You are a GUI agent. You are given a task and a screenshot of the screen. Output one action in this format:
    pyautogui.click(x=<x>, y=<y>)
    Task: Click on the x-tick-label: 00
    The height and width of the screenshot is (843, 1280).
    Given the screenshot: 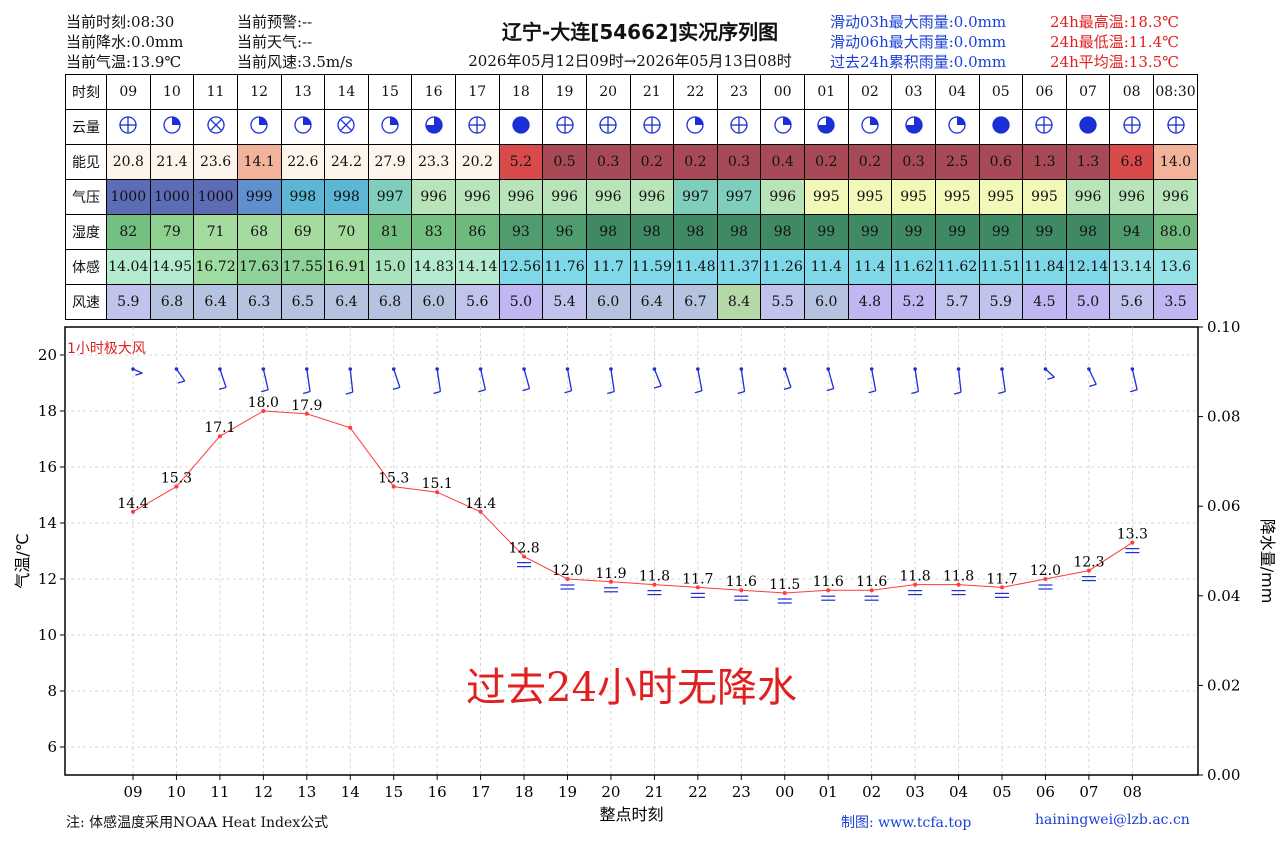 What is the action you would take?
    pyautogui.click(x=784, y=792)
    